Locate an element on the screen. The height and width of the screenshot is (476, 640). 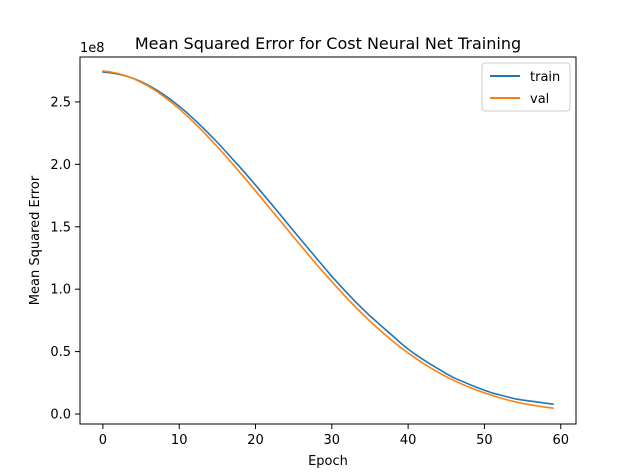
x-tick-label: 30 is located at coordinates (332, 440).